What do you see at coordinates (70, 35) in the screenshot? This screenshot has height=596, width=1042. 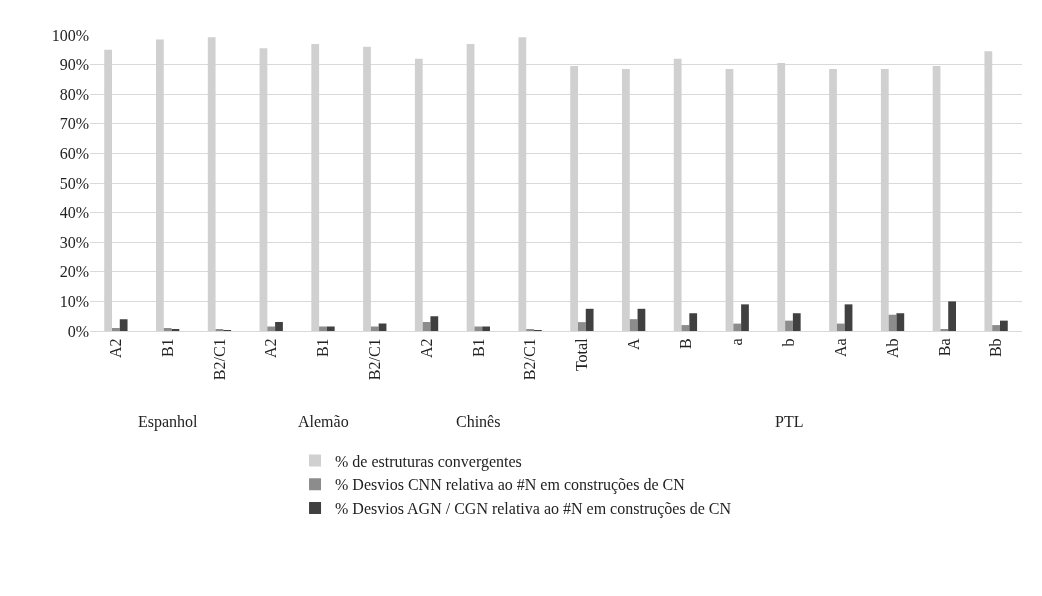 I see `y-tick-label: 100%` at bounding box center [70, 35].